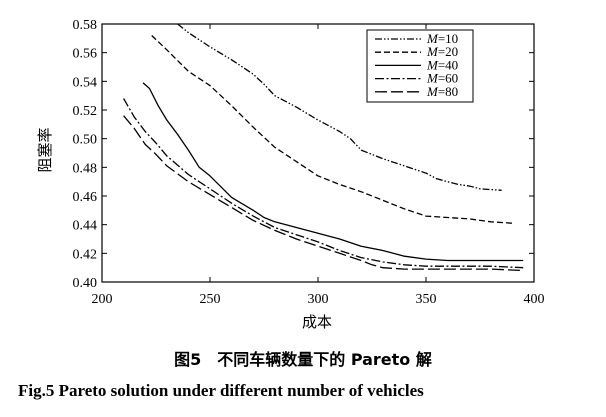 This screenshot has width=606, height=417. What do you see at coordinates (442, 91) in the screenshot?
I see `legend-label-5: M=80` at bounding box center [442, 91].